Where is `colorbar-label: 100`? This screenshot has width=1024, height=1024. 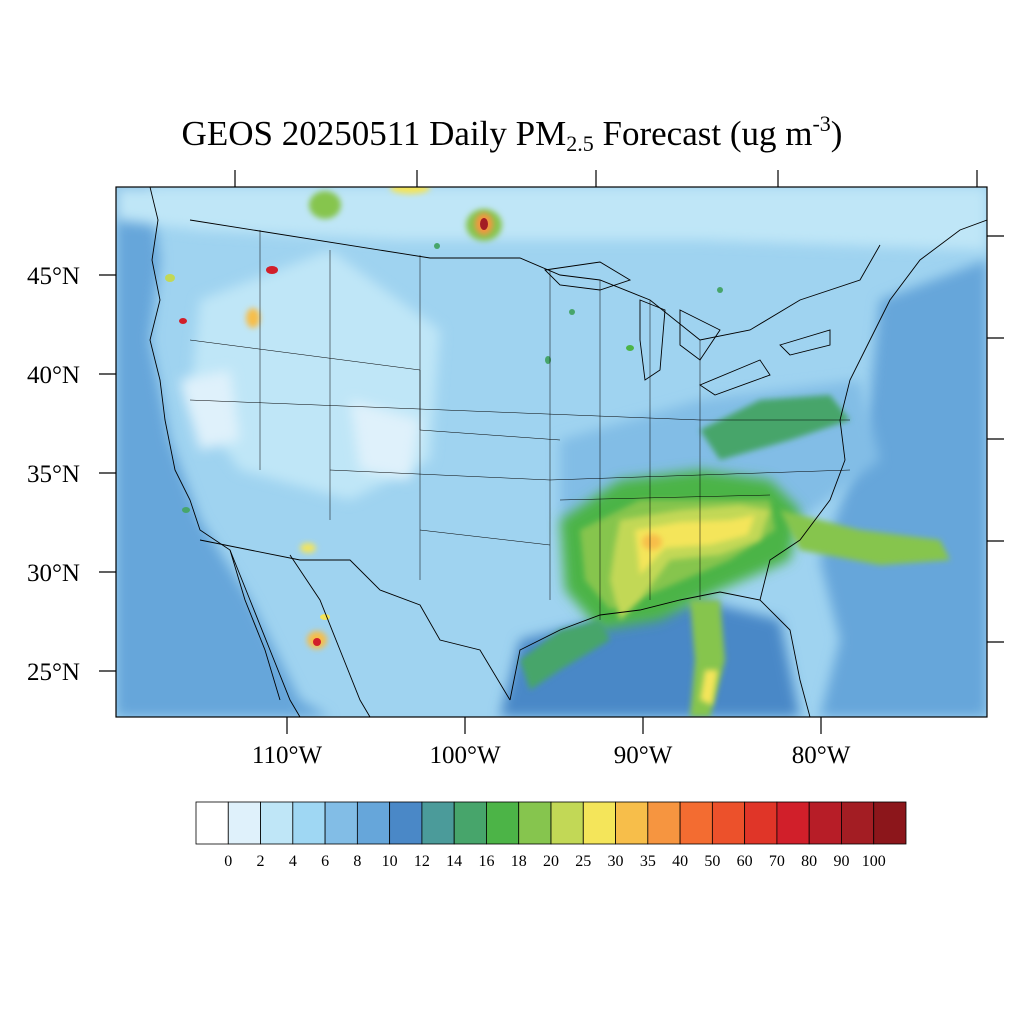
colorbar-label: 100 is located at coordinates (874, 861).